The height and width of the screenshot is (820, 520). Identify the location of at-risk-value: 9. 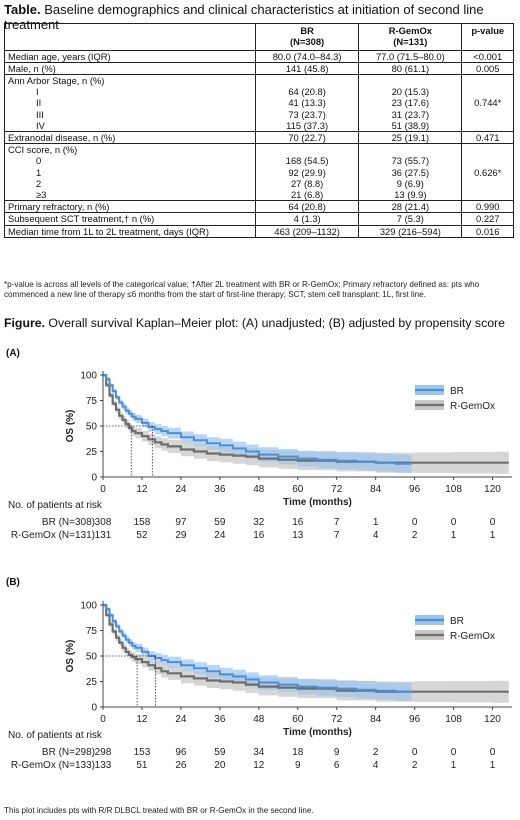
(337, 752).